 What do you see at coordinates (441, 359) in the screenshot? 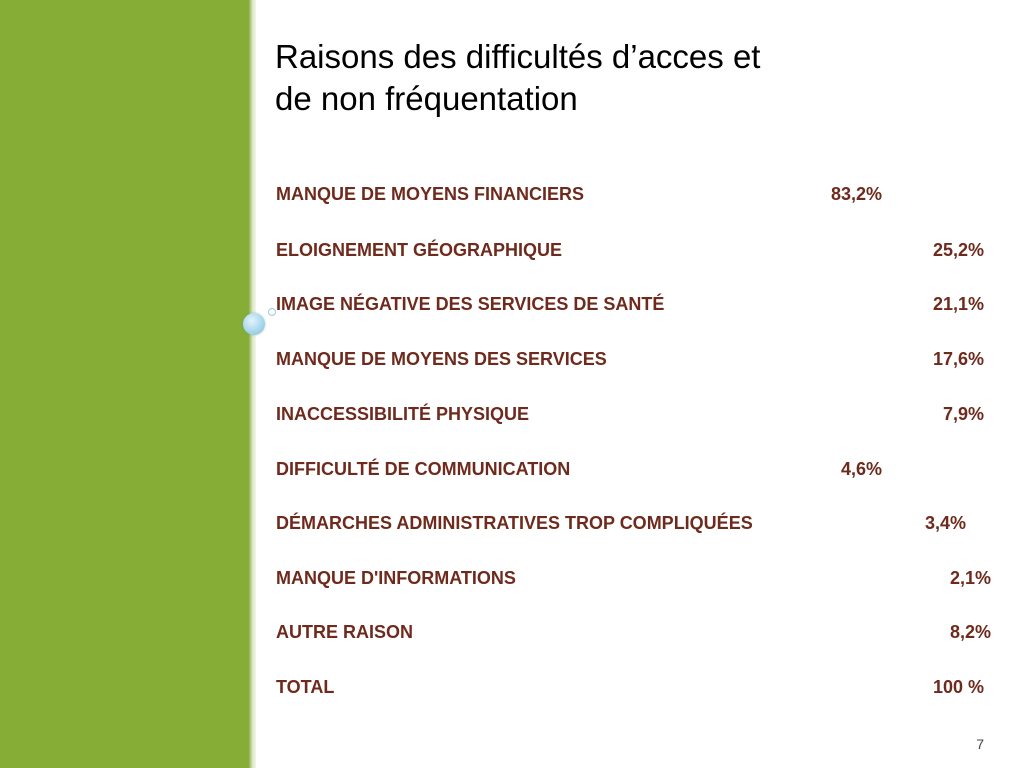
I see `reason-label: MANQUE DE MOYENS DES SERVICES` at bounding box center [441, 359].